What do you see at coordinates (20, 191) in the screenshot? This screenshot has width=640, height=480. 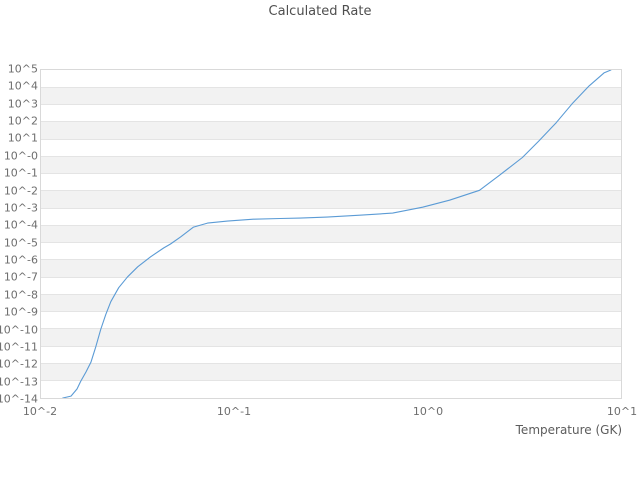 I see `y-tick-label: 10^-2` at bounding box center [20, 191].